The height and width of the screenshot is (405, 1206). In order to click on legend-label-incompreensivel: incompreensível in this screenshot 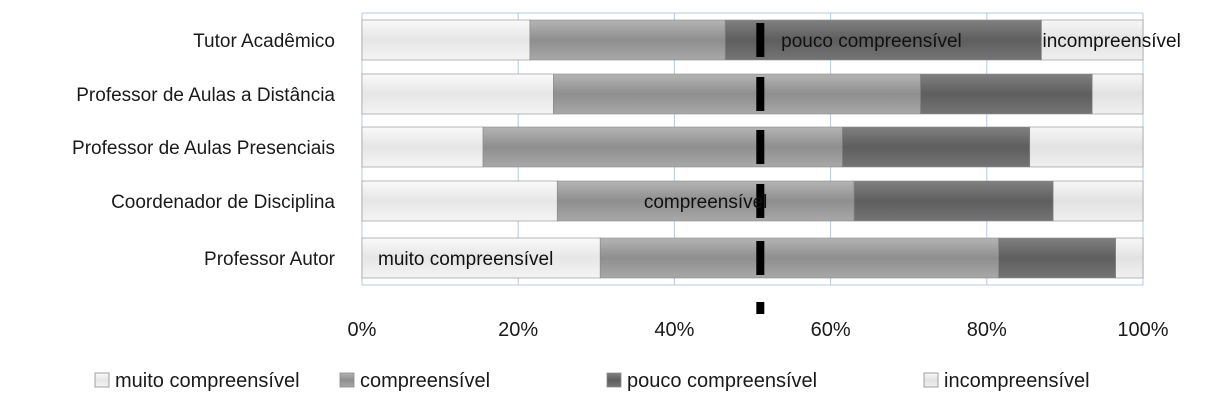, I will do `click(1017, 381)`.